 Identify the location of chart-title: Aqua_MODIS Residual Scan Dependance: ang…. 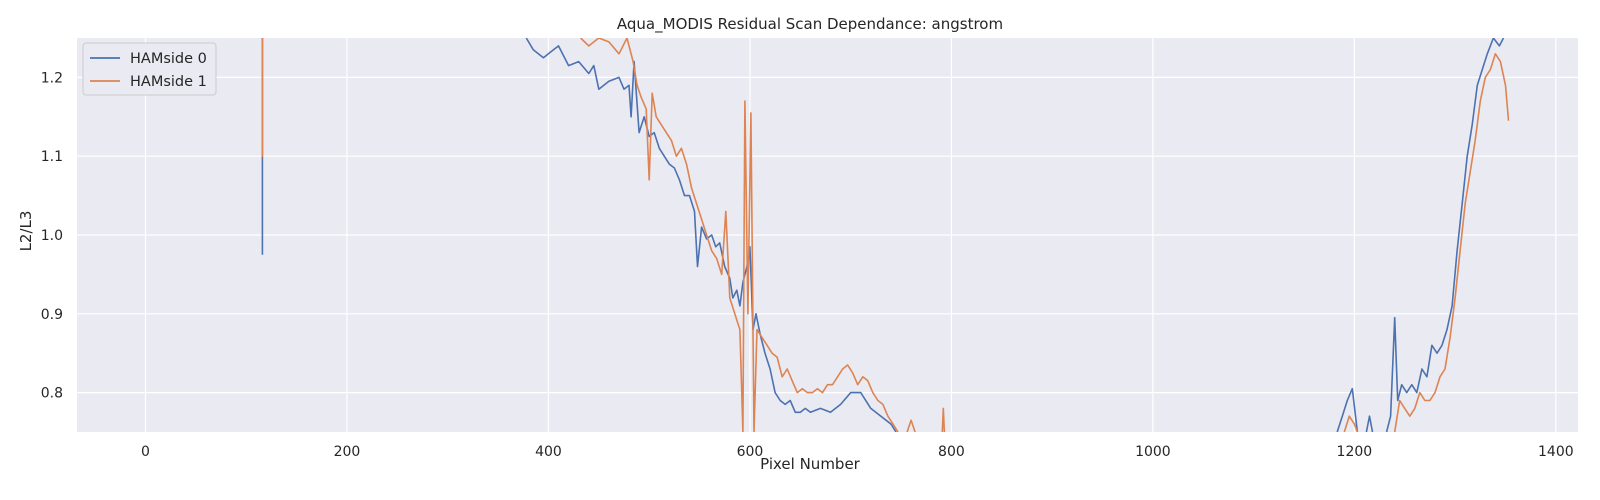
(810, 24).